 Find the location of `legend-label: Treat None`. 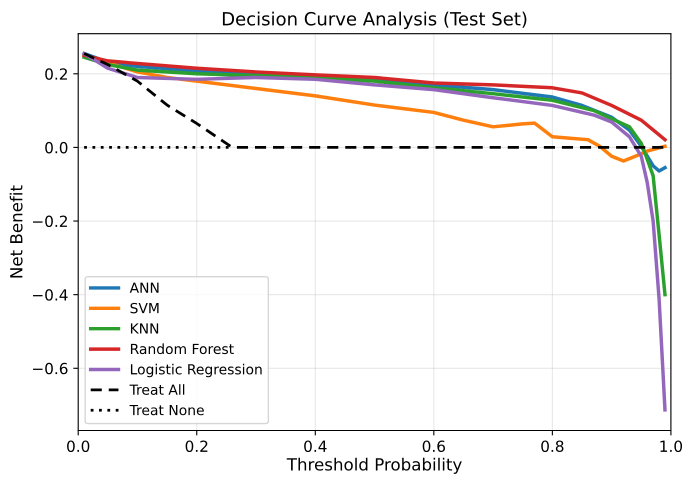

legend-label: Treat None is located at coordinates (167, 410).